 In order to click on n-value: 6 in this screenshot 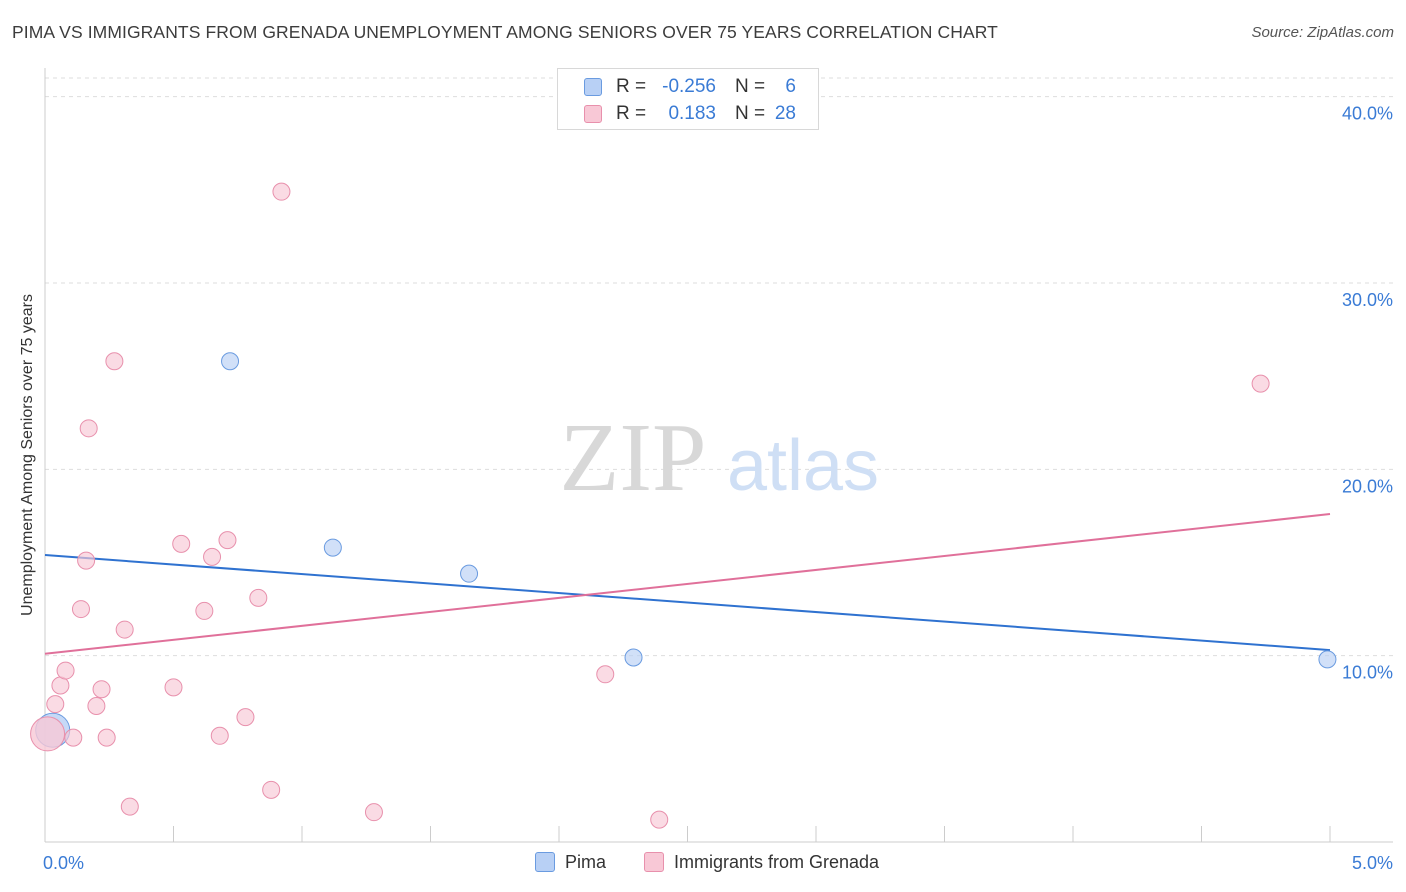, I will do `click(790, 86)`.